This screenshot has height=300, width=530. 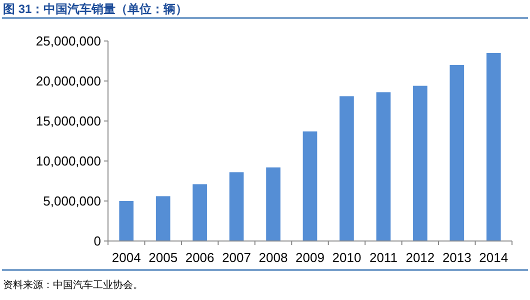 What do you see at coordinates (163, 257) in the screenshot?
I see `x-tick-label: 2005` at bounding box center [163, 257].